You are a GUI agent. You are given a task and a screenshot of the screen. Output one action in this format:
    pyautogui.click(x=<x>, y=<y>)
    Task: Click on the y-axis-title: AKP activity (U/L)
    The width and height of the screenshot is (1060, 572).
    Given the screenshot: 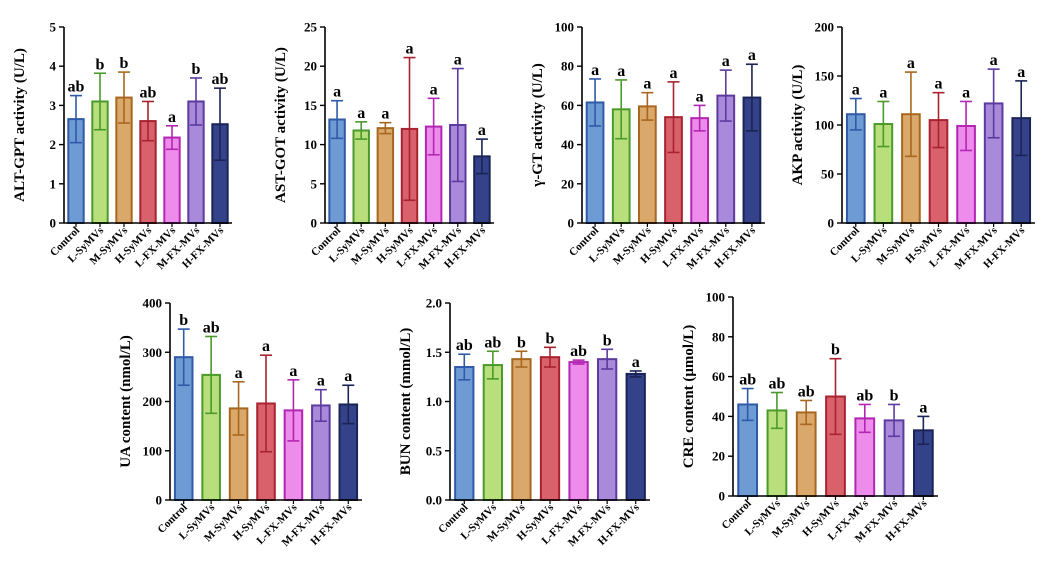 What is the action you would take?
    pyautogui.click(x=798, y=125)
    